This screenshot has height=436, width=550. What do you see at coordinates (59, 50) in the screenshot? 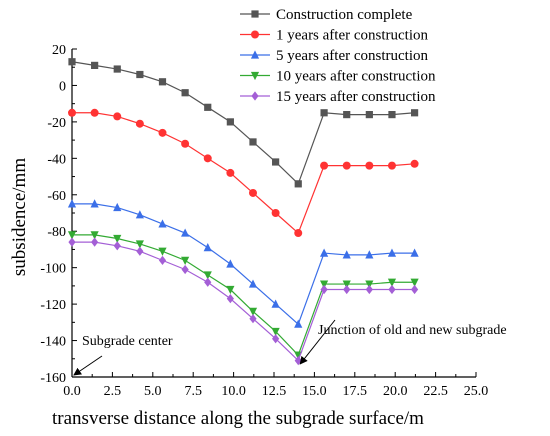
I see `y-tick-label: 20` at bounding box center [59, 50].